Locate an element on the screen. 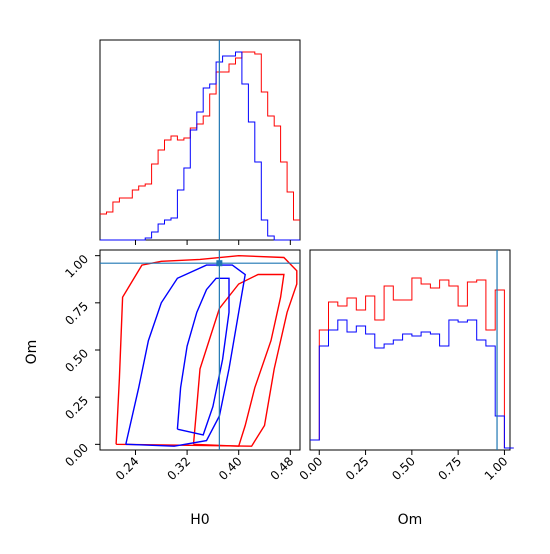 The width and height of the screenshot is (550, 554). contour-y-axis-label: Om is located at coordinates (32, 352).